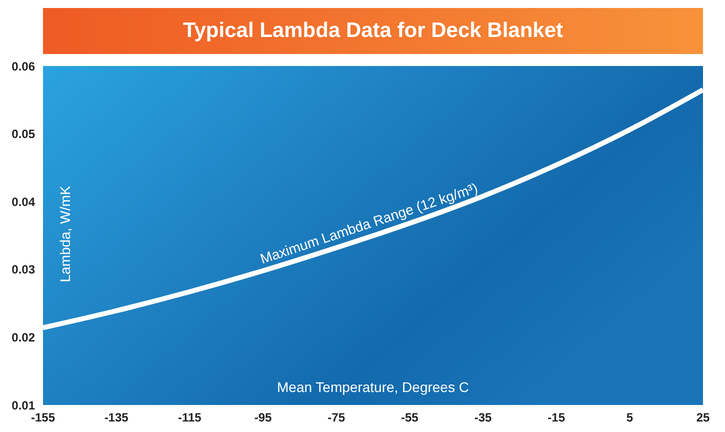 The image size is (725, 432). I want to click on x-tick-label: 25, so click(703, 417).